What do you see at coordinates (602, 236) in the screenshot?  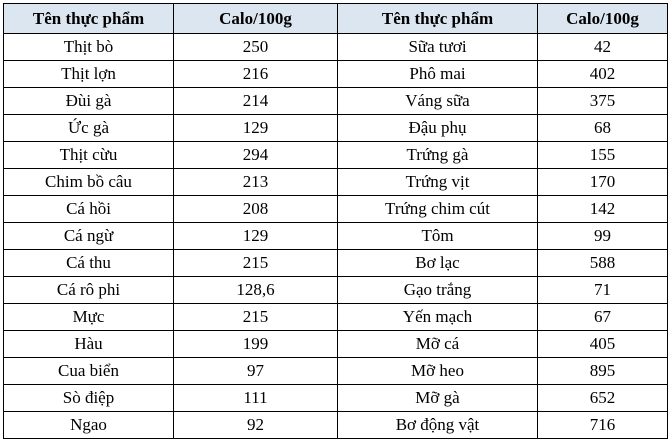 I see `calorie-cell: 99` at bounding box center [602, 236].